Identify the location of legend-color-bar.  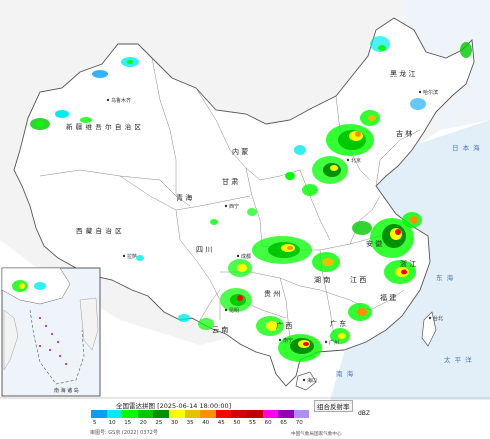
(200, 414).